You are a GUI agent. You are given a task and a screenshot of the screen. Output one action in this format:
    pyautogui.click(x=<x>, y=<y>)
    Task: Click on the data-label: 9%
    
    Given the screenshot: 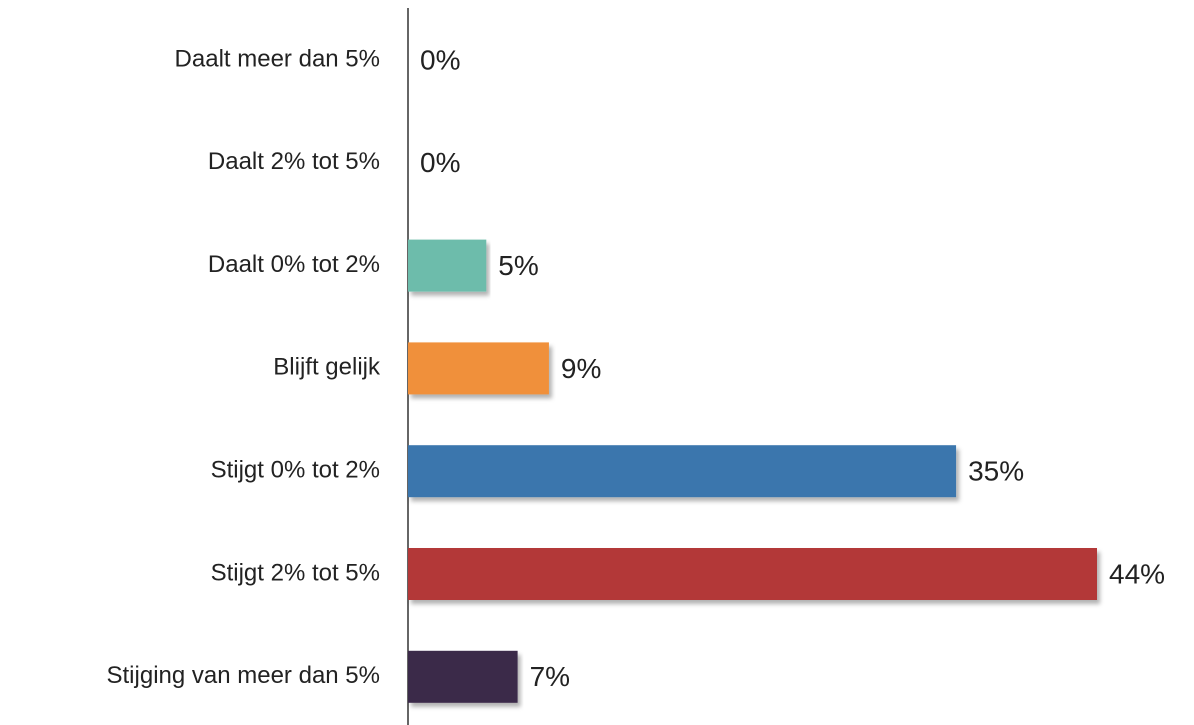 What is the action you would take?
    pyautogui.click(x=581, y=368)
    